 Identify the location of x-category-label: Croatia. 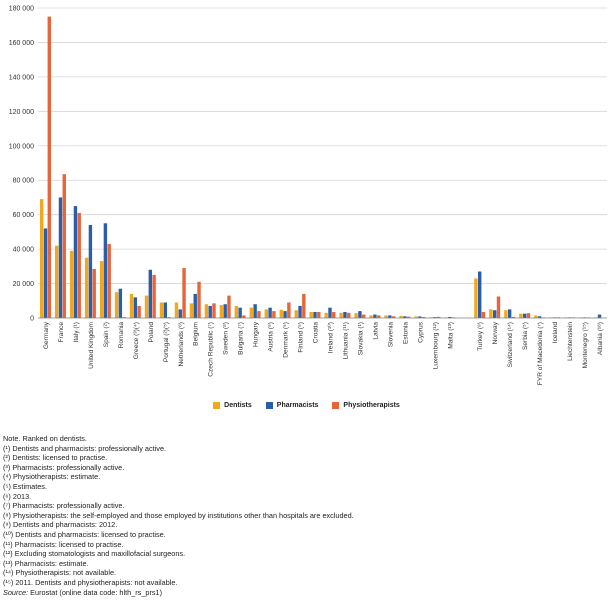
(316, 333).